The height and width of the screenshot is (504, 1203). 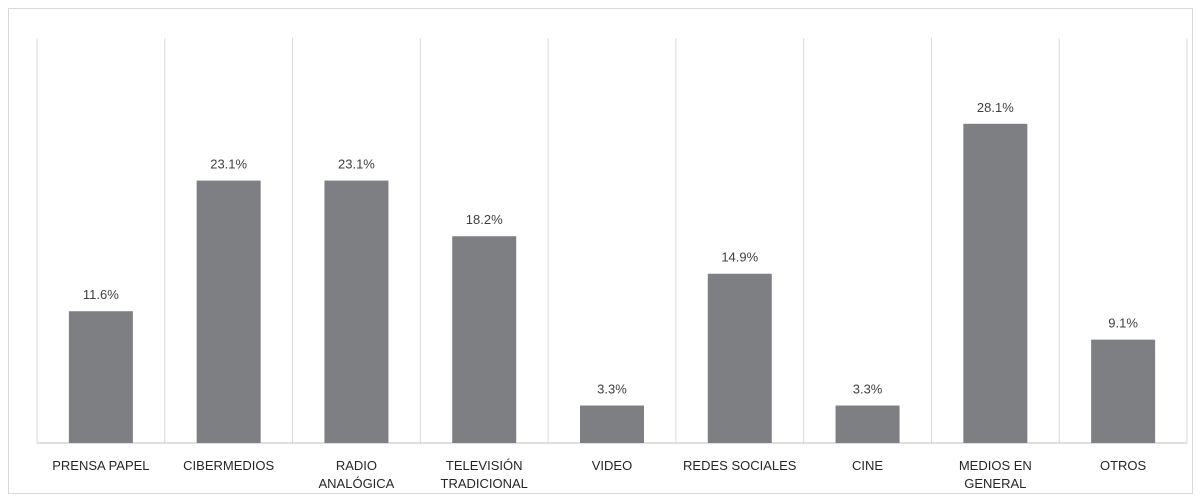 What do you see at coordinates (484, 483) in the screenshot?
I see `x-tick-label-line: TRADICIONAL` at bounding box center [484, 483].